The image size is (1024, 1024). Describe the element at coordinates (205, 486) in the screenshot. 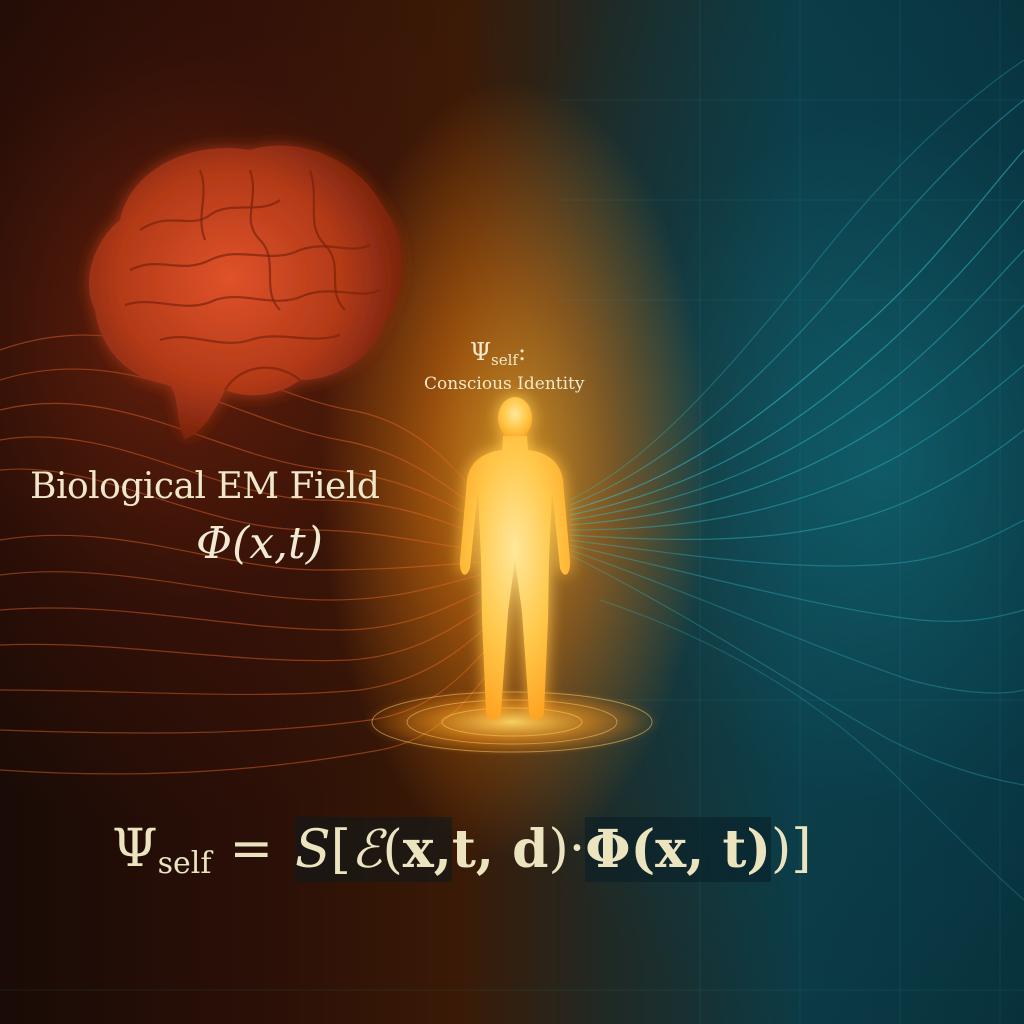

I see `field-label: Biological EM Field` at that location.